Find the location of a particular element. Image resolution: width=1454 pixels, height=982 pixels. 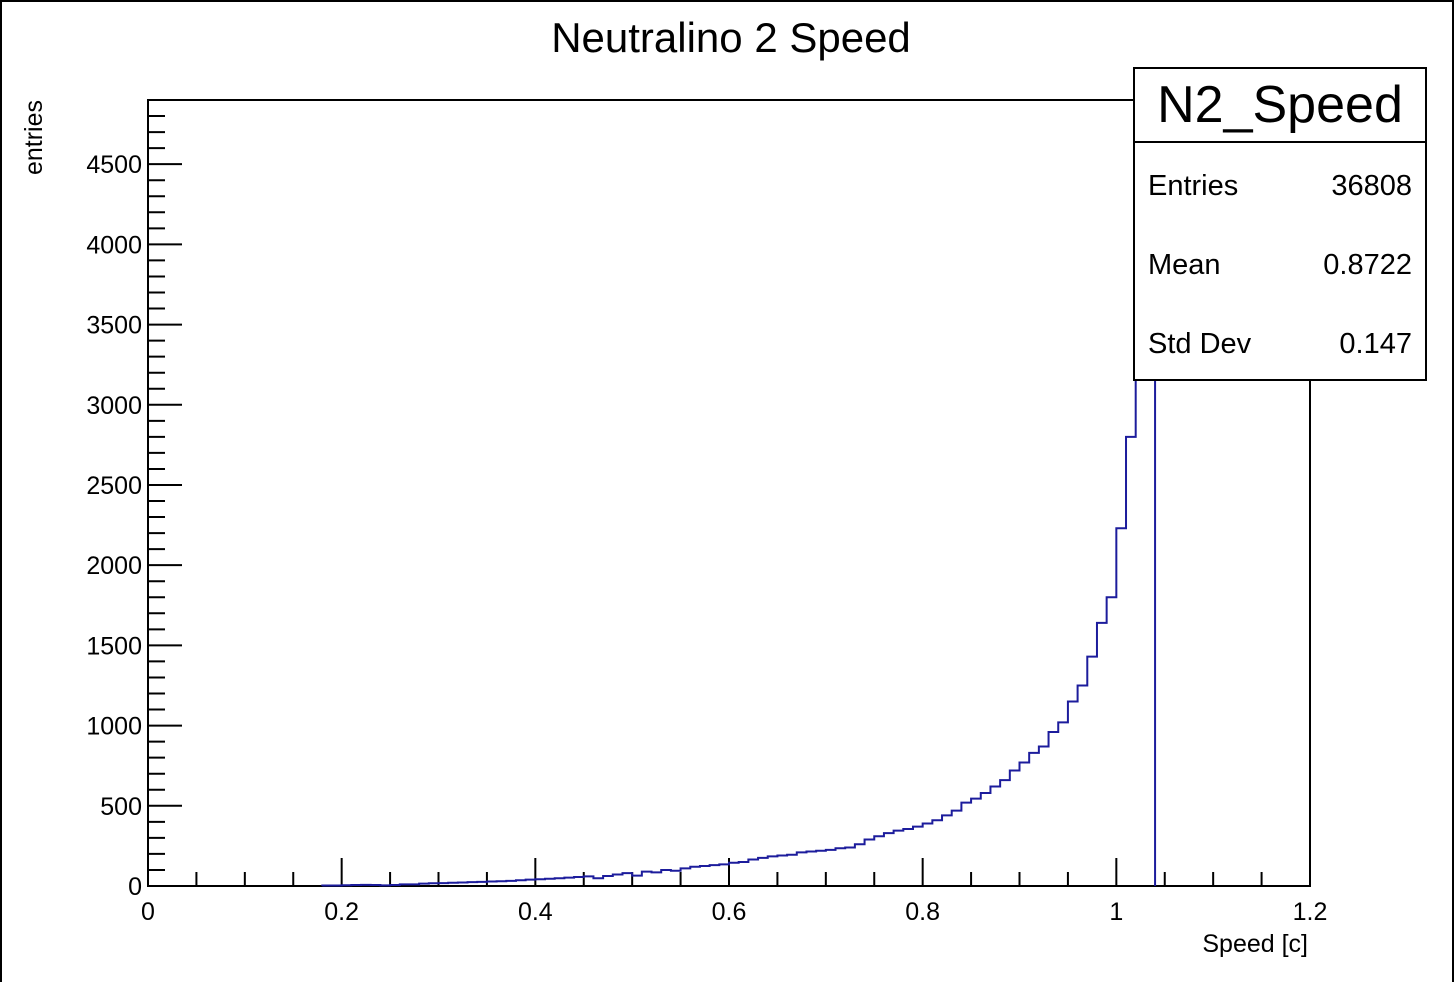

y-axis-title: entries is located at coordinates (34, 137).